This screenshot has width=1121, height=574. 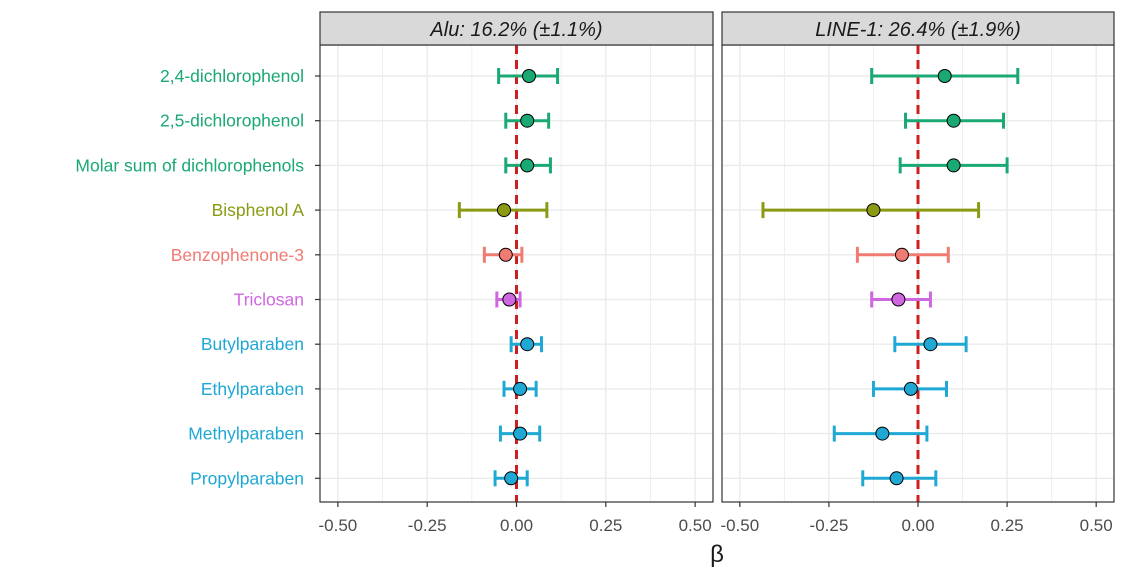 I want to click on x-axis-title: β, so click(x=717, y=554).